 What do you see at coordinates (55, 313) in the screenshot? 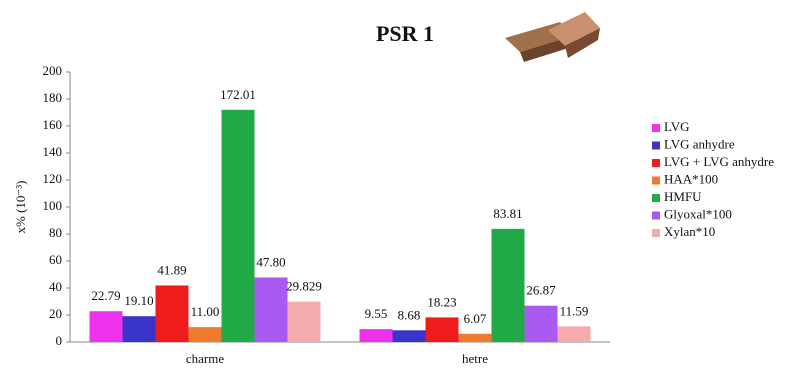
I see `y-tick-label: 20` at bounding box center [55, 313].